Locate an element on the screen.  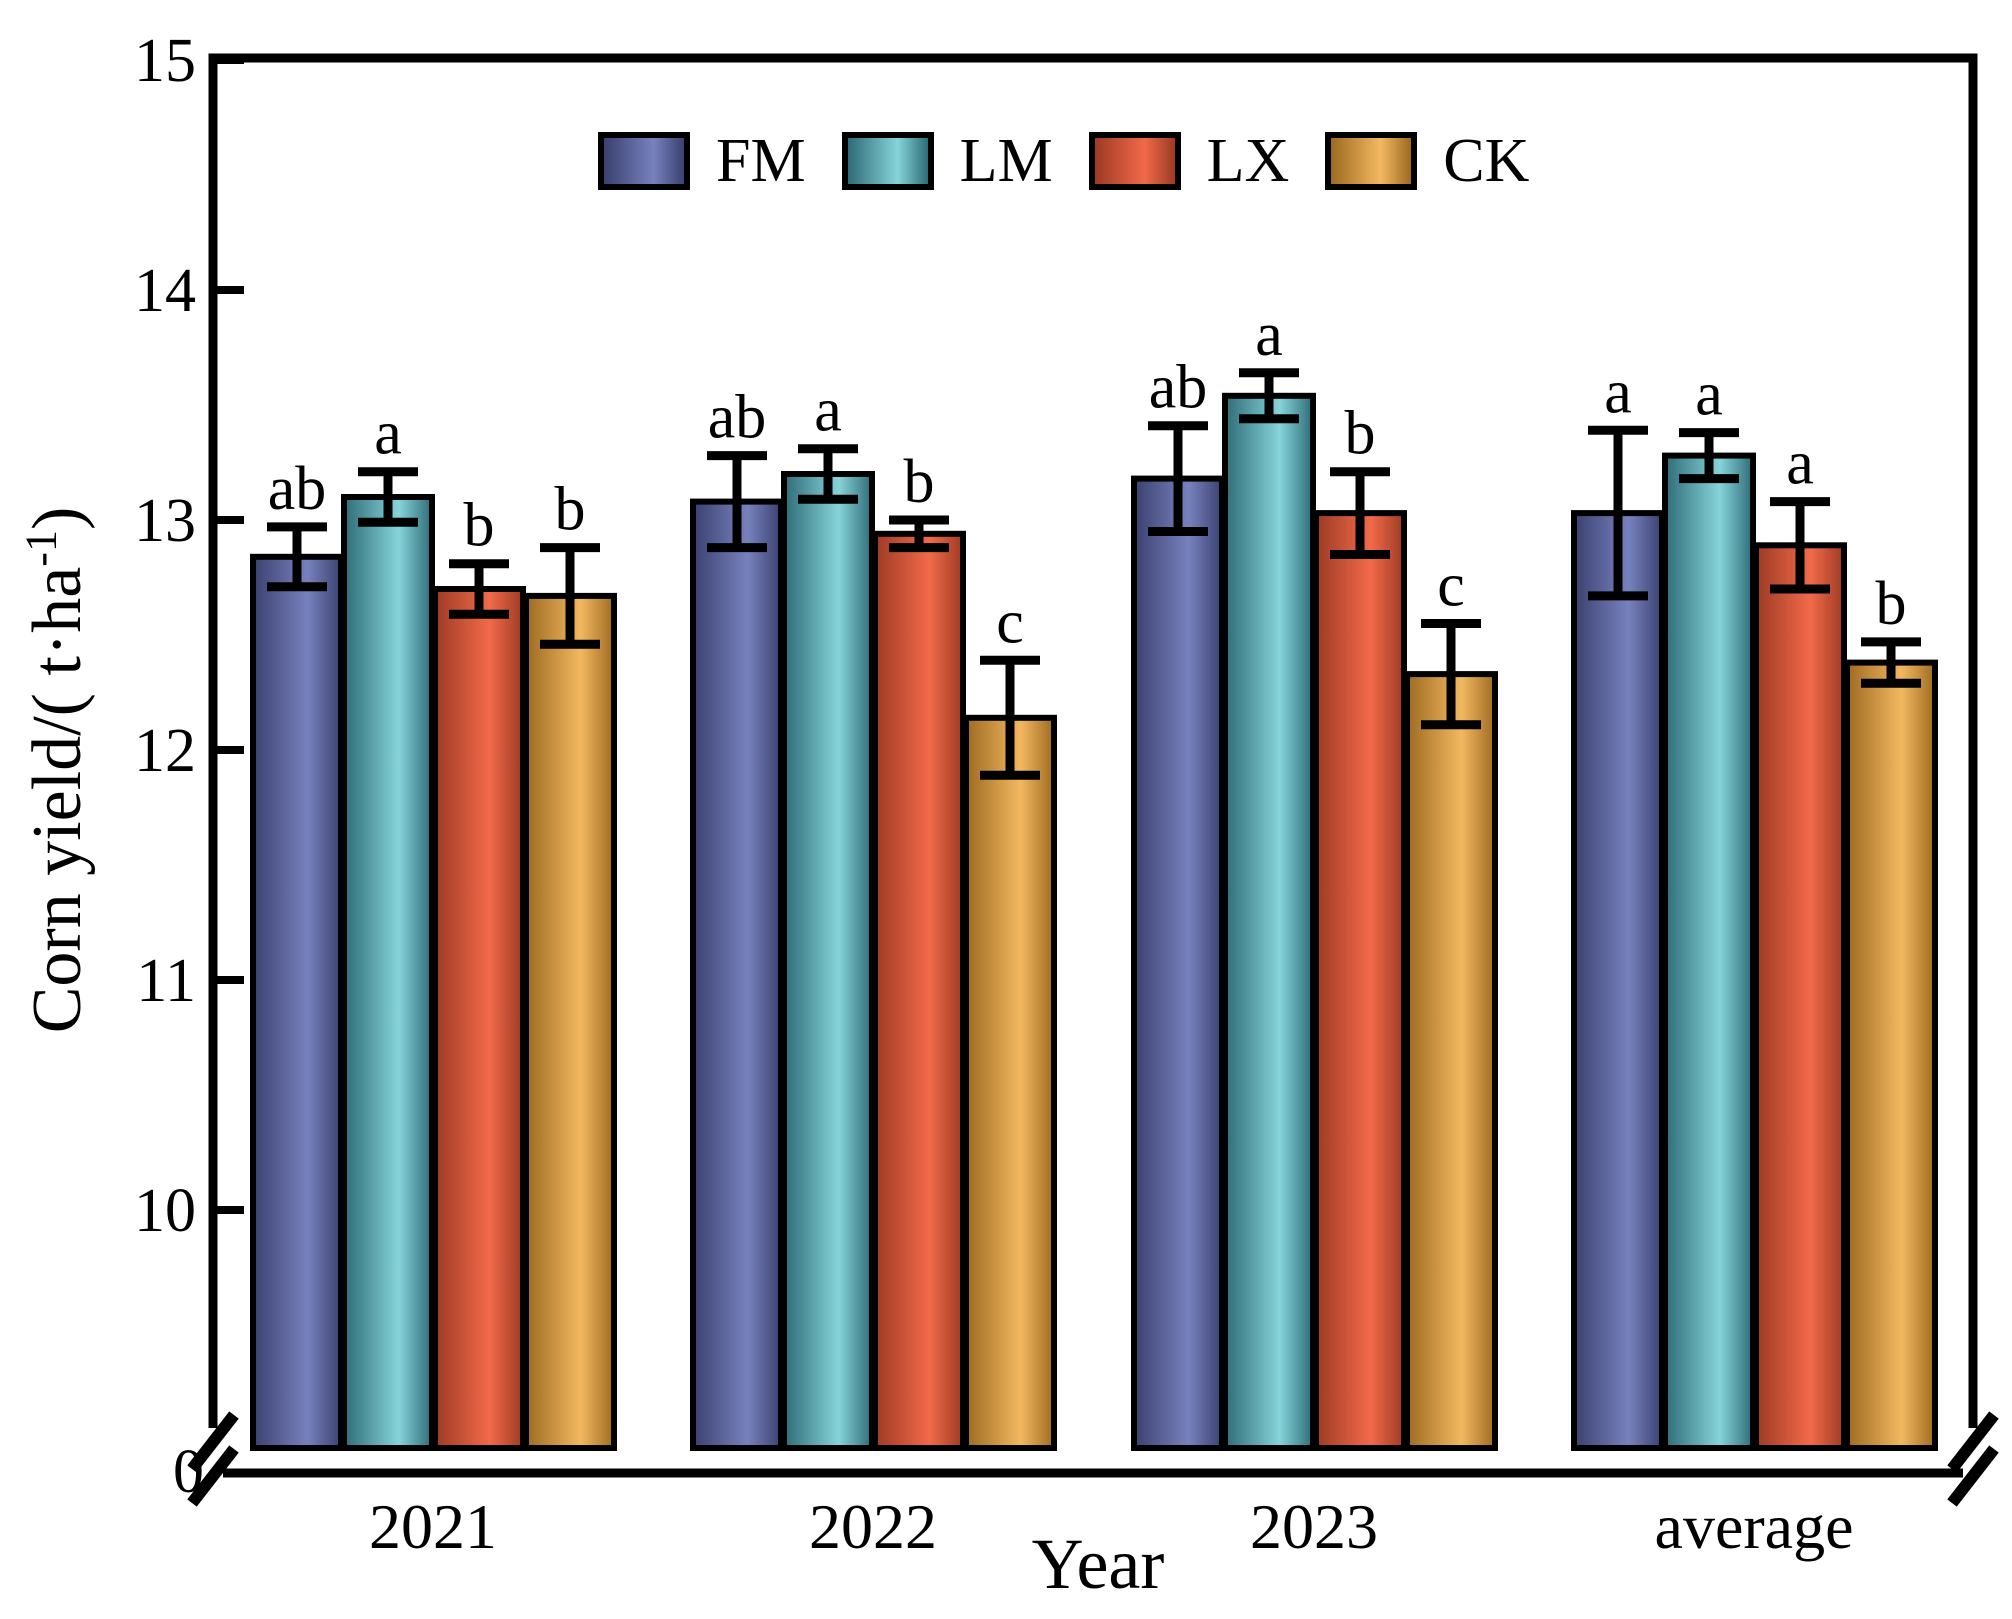
bar-FM-2021 is located at coordinates (297, 1002).